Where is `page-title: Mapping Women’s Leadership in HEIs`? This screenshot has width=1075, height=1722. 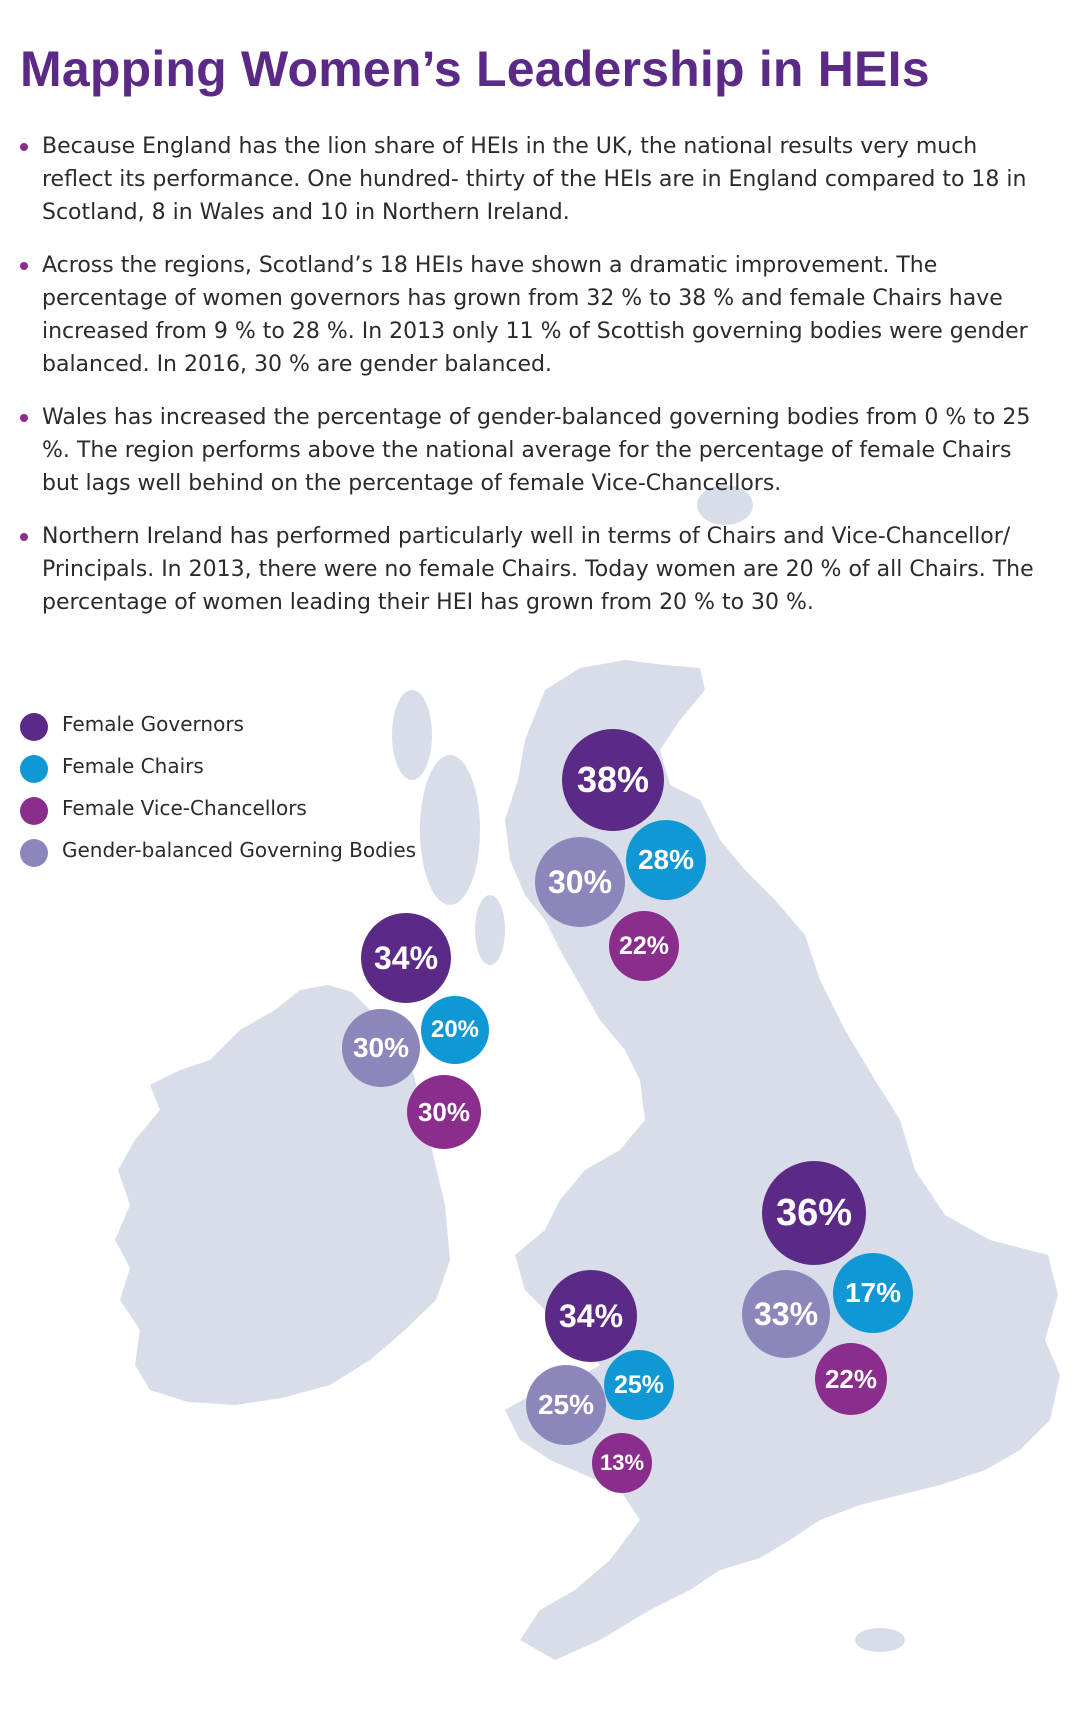 page-title: Mapping Women’s Leadership in HEIs is located at coordinates (475, 69).